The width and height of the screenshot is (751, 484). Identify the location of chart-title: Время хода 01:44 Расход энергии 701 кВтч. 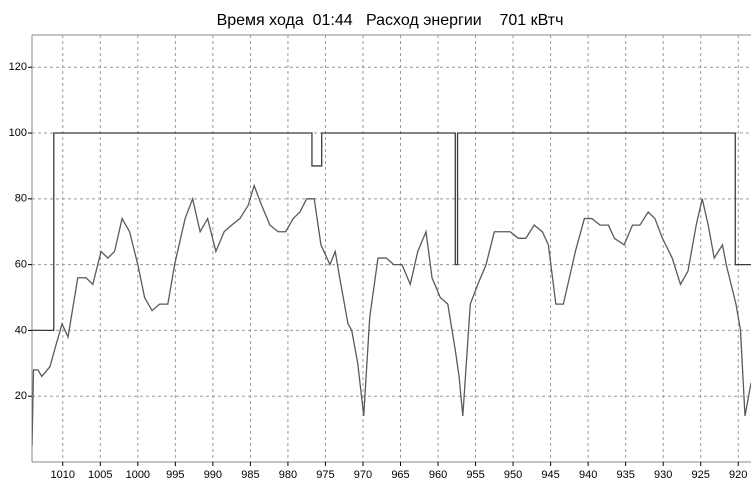
(390, 20).